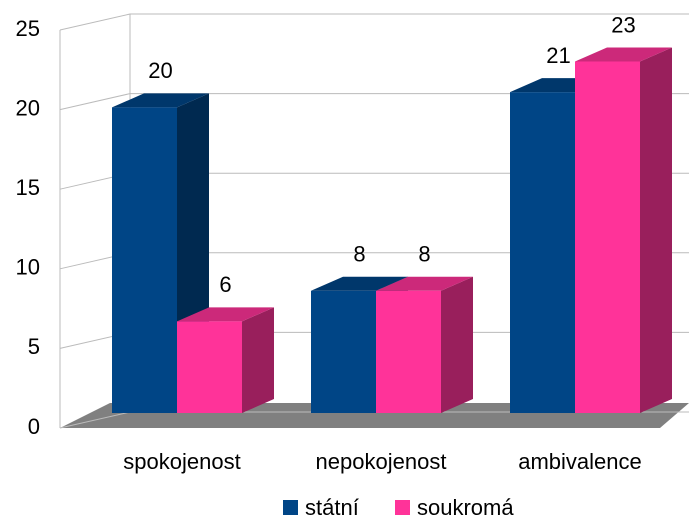 Image resolution: width=689 pixels, height=525 pixels. I want to click on data-label: 21, so click(558, 55).